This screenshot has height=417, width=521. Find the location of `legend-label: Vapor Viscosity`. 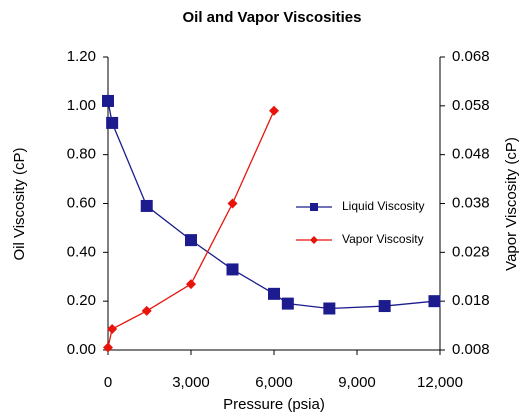

legend-label: Vapor Viscosity is located at coordinates (383, 239).